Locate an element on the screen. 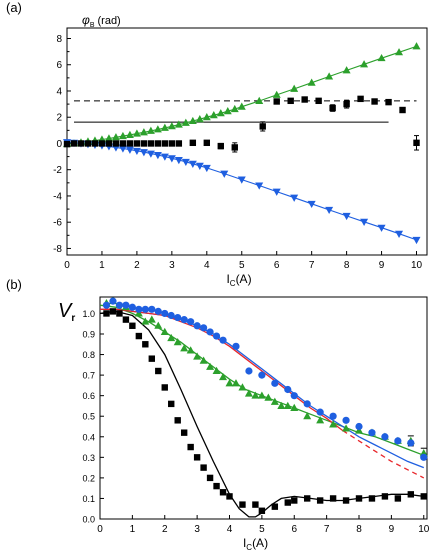  series-black is located at coordinates (241, 124).